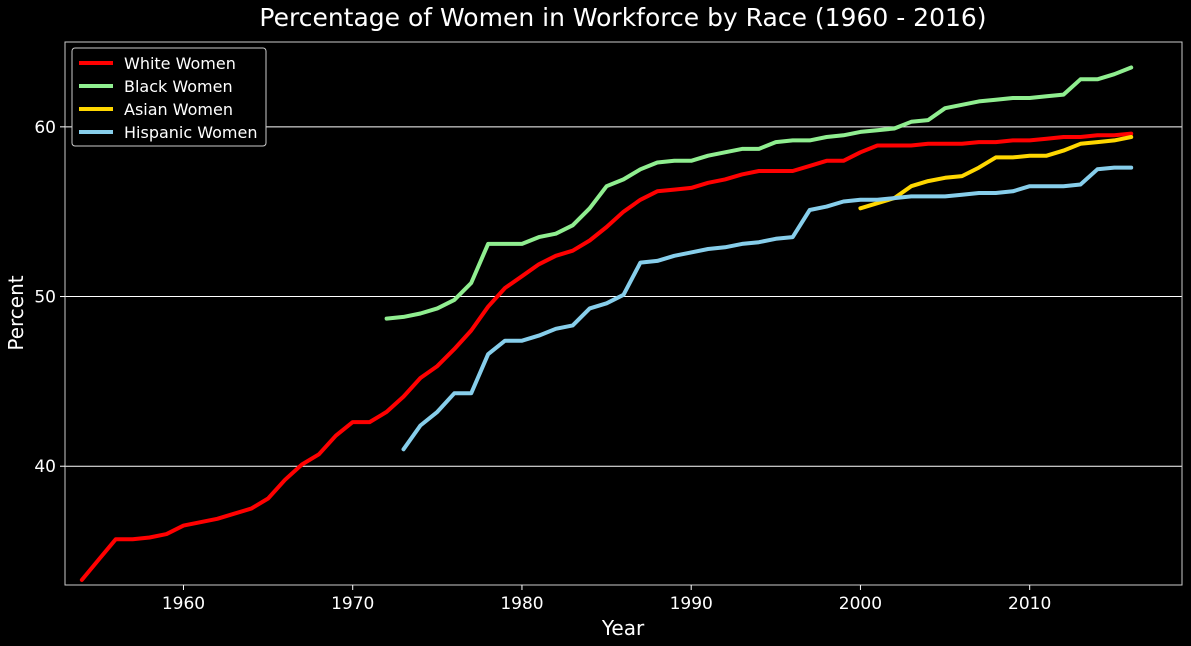  What do you see at coordinates (1029, 604) in the screenshot?
I see `x-tick-label: 2010` at bounding box center [1029, 604].